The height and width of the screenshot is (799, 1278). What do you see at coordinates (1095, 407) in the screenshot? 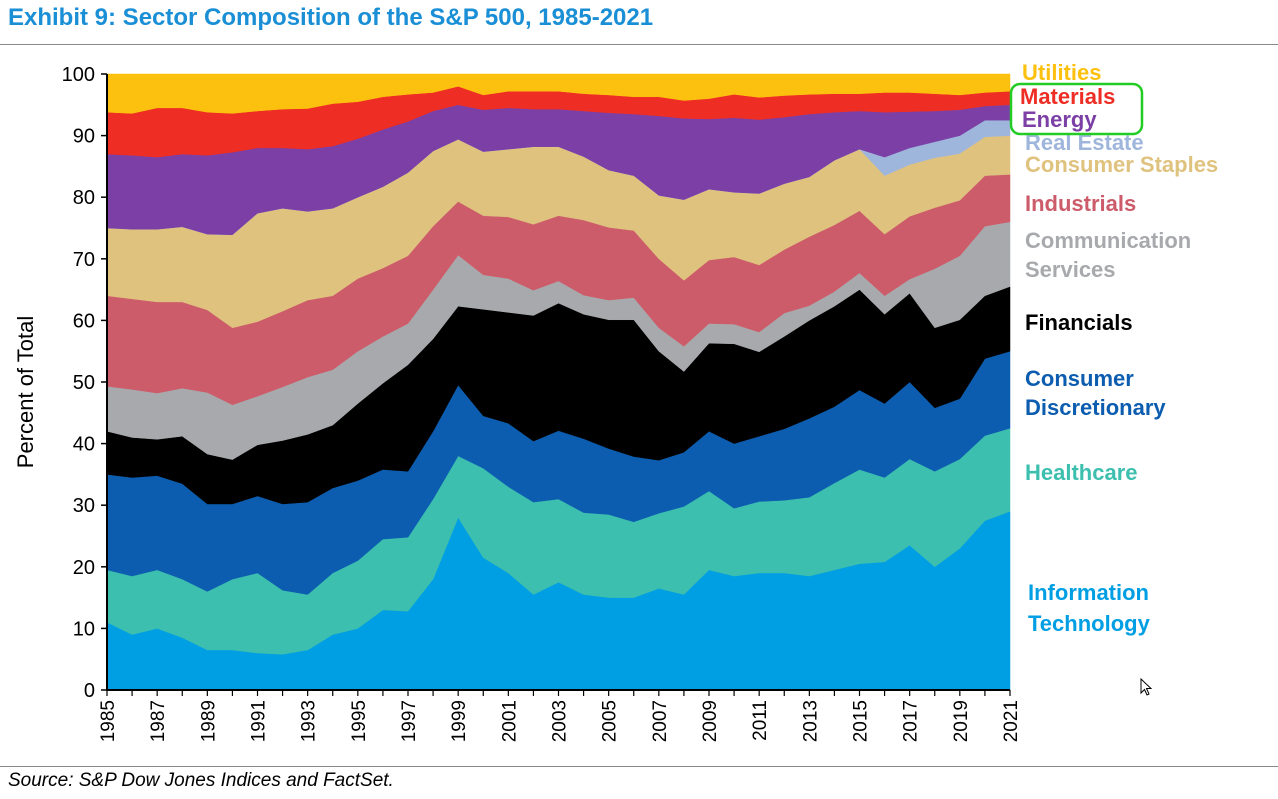
I see `legend-label-discretionary: Discretionary` at bounding box center [1095, 407].